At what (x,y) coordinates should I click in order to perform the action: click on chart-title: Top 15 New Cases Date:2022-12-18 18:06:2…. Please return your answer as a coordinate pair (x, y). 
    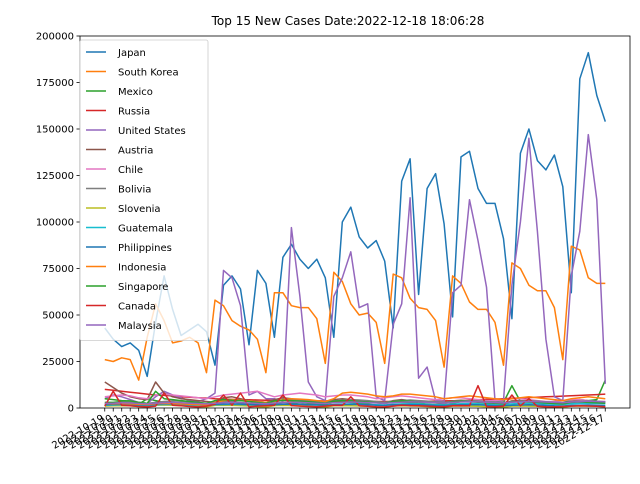
    Looking at the image, I should click on (348, 21).